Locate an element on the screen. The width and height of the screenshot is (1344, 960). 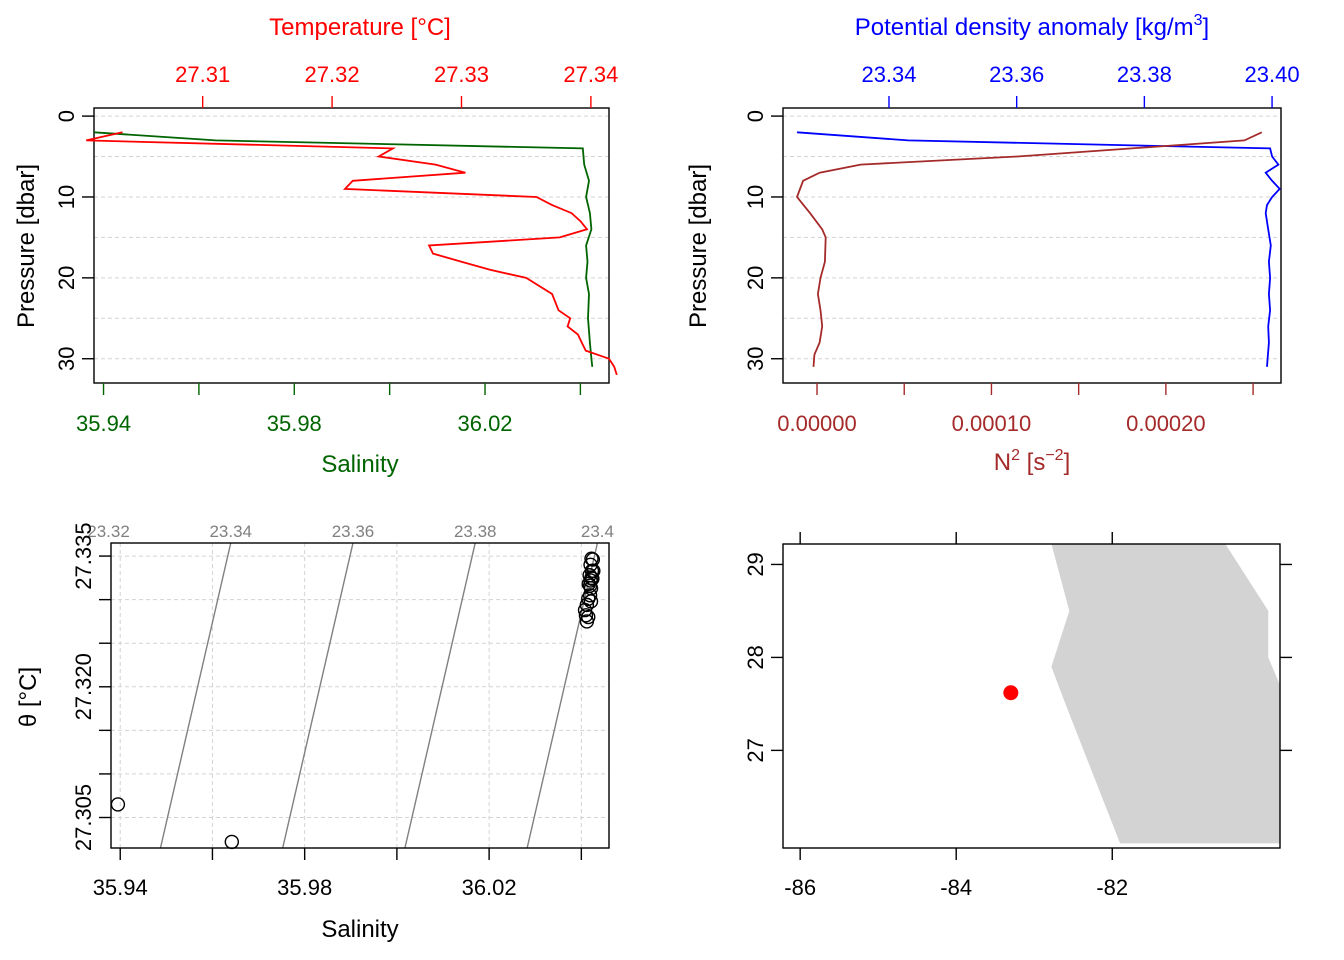
p2-pressure-tick-label: 0 is located at coordinates (755, 116).